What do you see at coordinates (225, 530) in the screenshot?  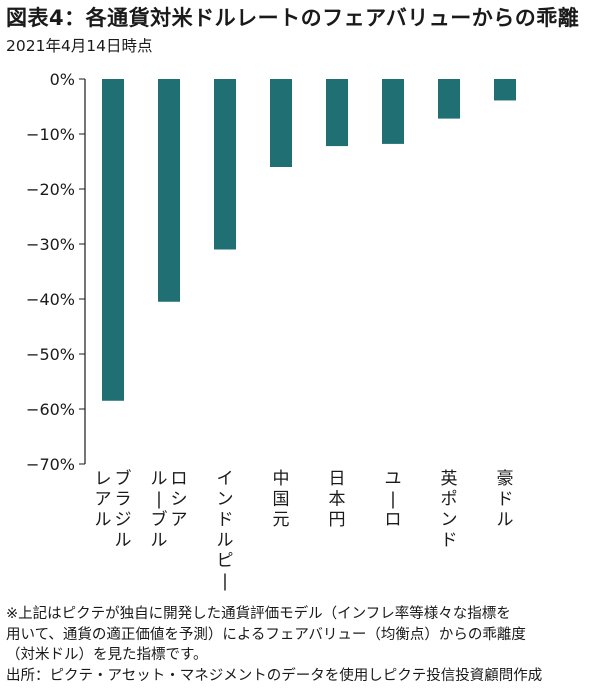 I see `x-tick-label: インドルピ|` at bounding box center [225, 530].